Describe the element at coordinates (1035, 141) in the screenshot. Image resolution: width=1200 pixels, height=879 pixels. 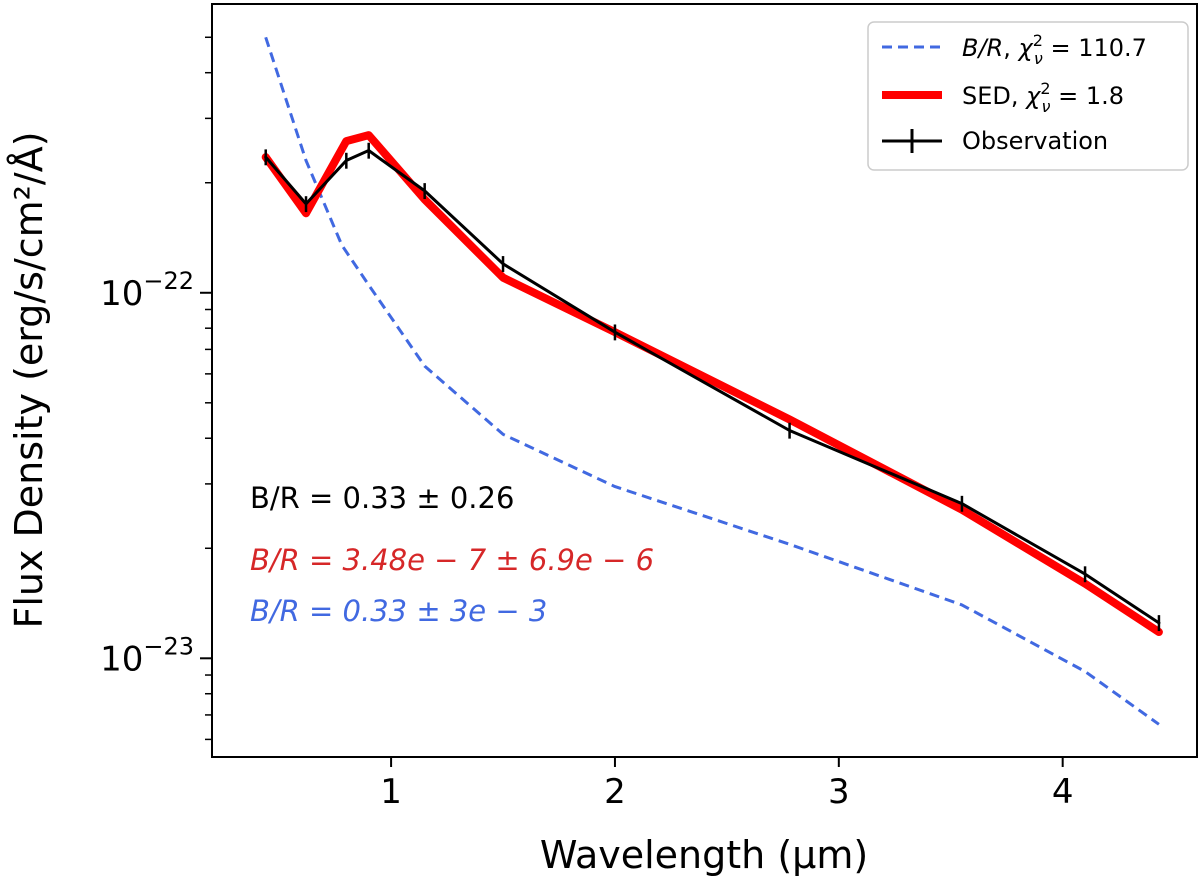
I see `legend-label-observation: Observation` at that location.